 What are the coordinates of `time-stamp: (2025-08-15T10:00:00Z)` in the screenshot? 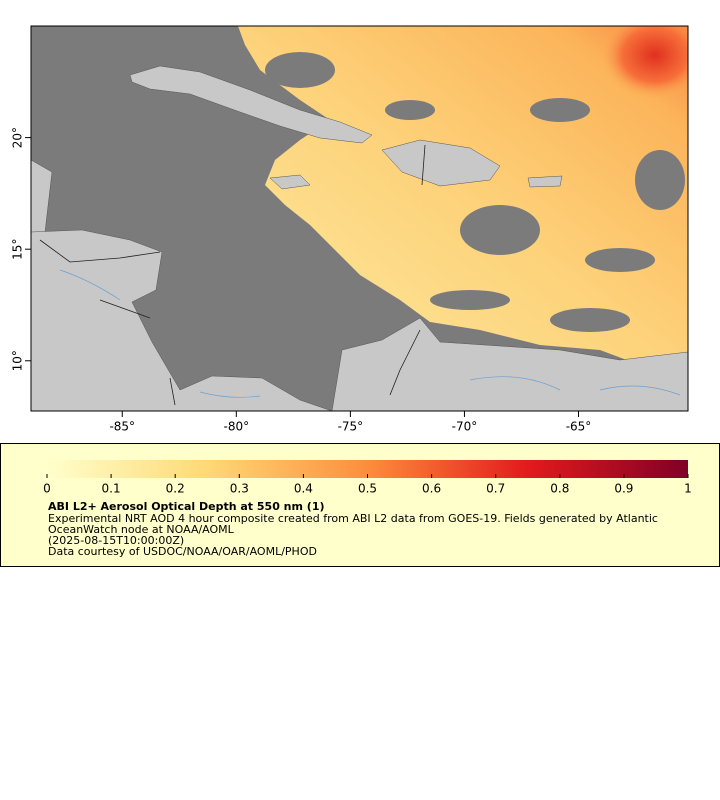 It's located at (116, 540).